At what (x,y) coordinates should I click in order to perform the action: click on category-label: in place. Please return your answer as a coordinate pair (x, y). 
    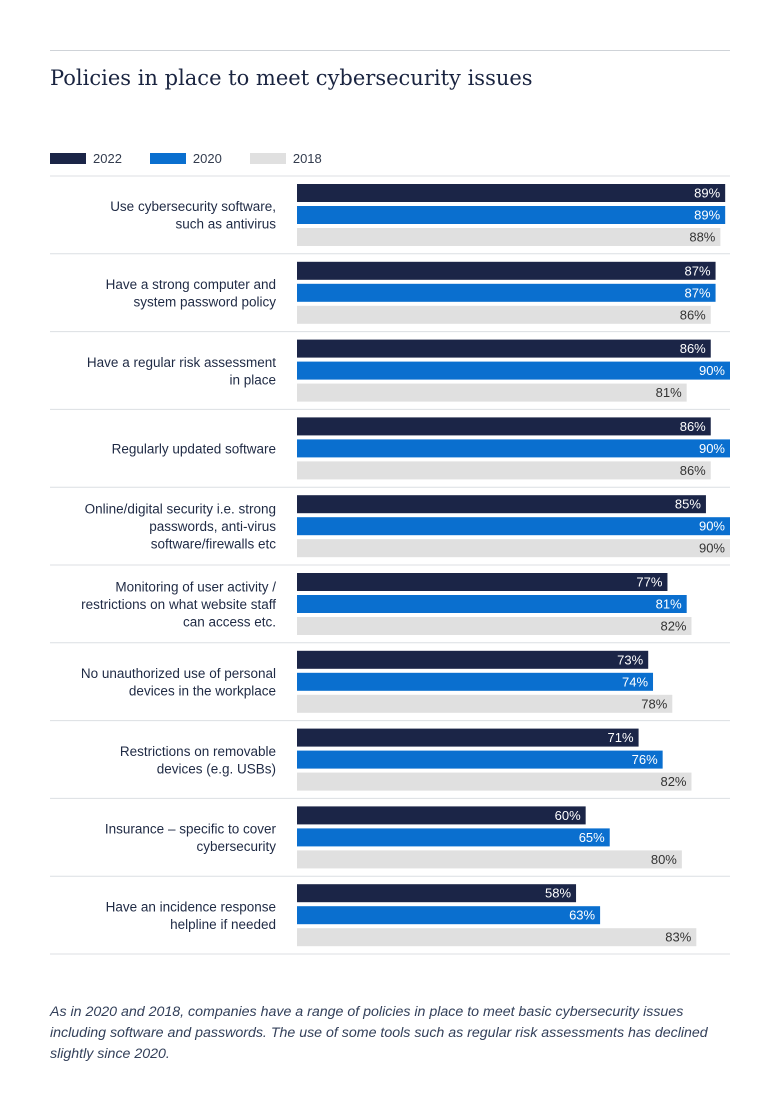
    Looking at the image, I should click on (252, 379).